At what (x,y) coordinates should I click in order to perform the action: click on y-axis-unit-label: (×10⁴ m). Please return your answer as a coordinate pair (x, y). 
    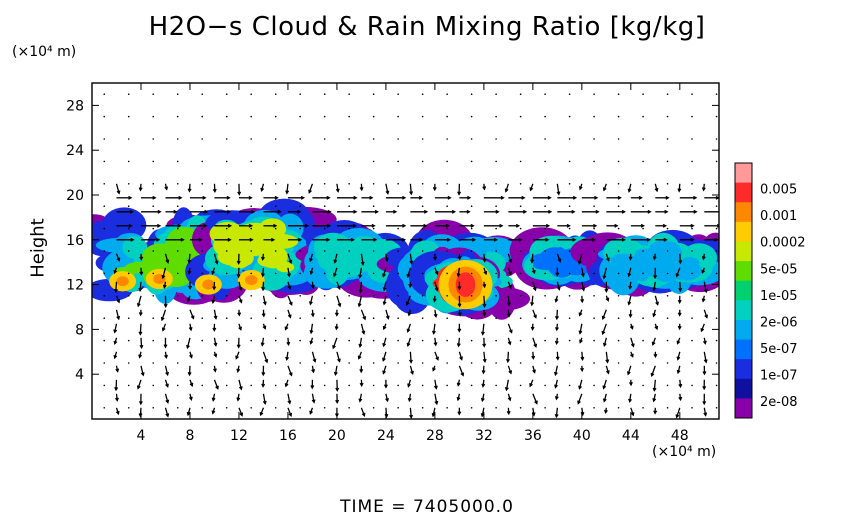
    Looking at the image, I should click on (44, 52).